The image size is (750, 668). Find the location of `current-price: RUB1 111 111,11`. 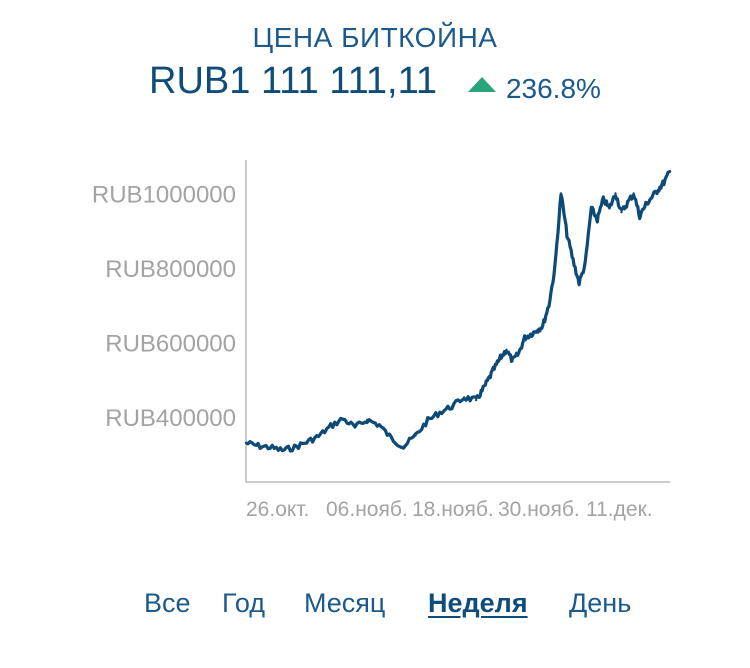

current-price: RUB1 111 111,11 is located at coordinates (293, 81).